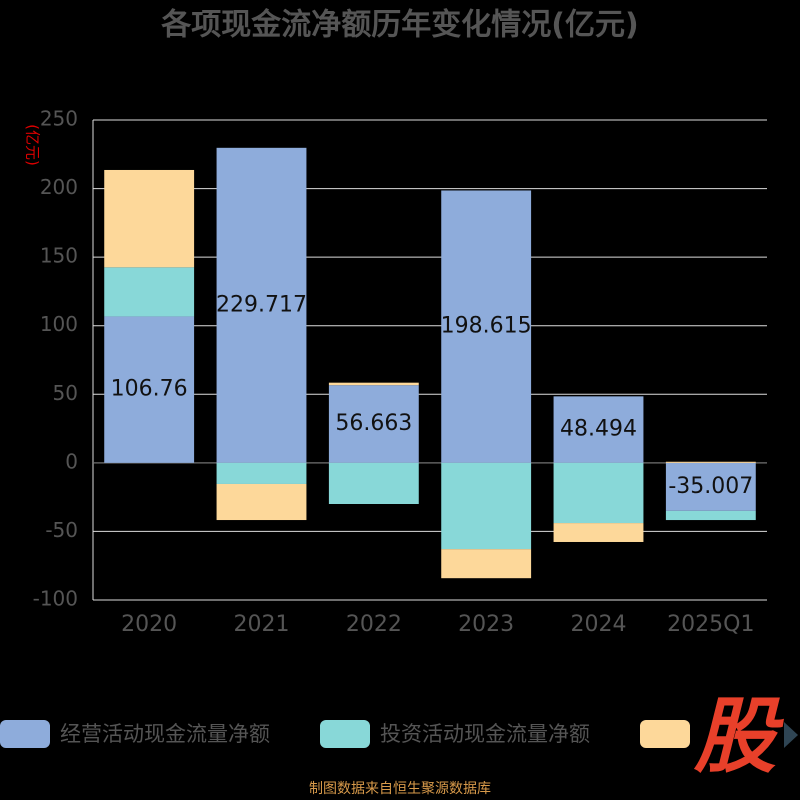  I want to click on chart-title: 各项现金流净额历年变化情况(亿元), so click(399, 25).